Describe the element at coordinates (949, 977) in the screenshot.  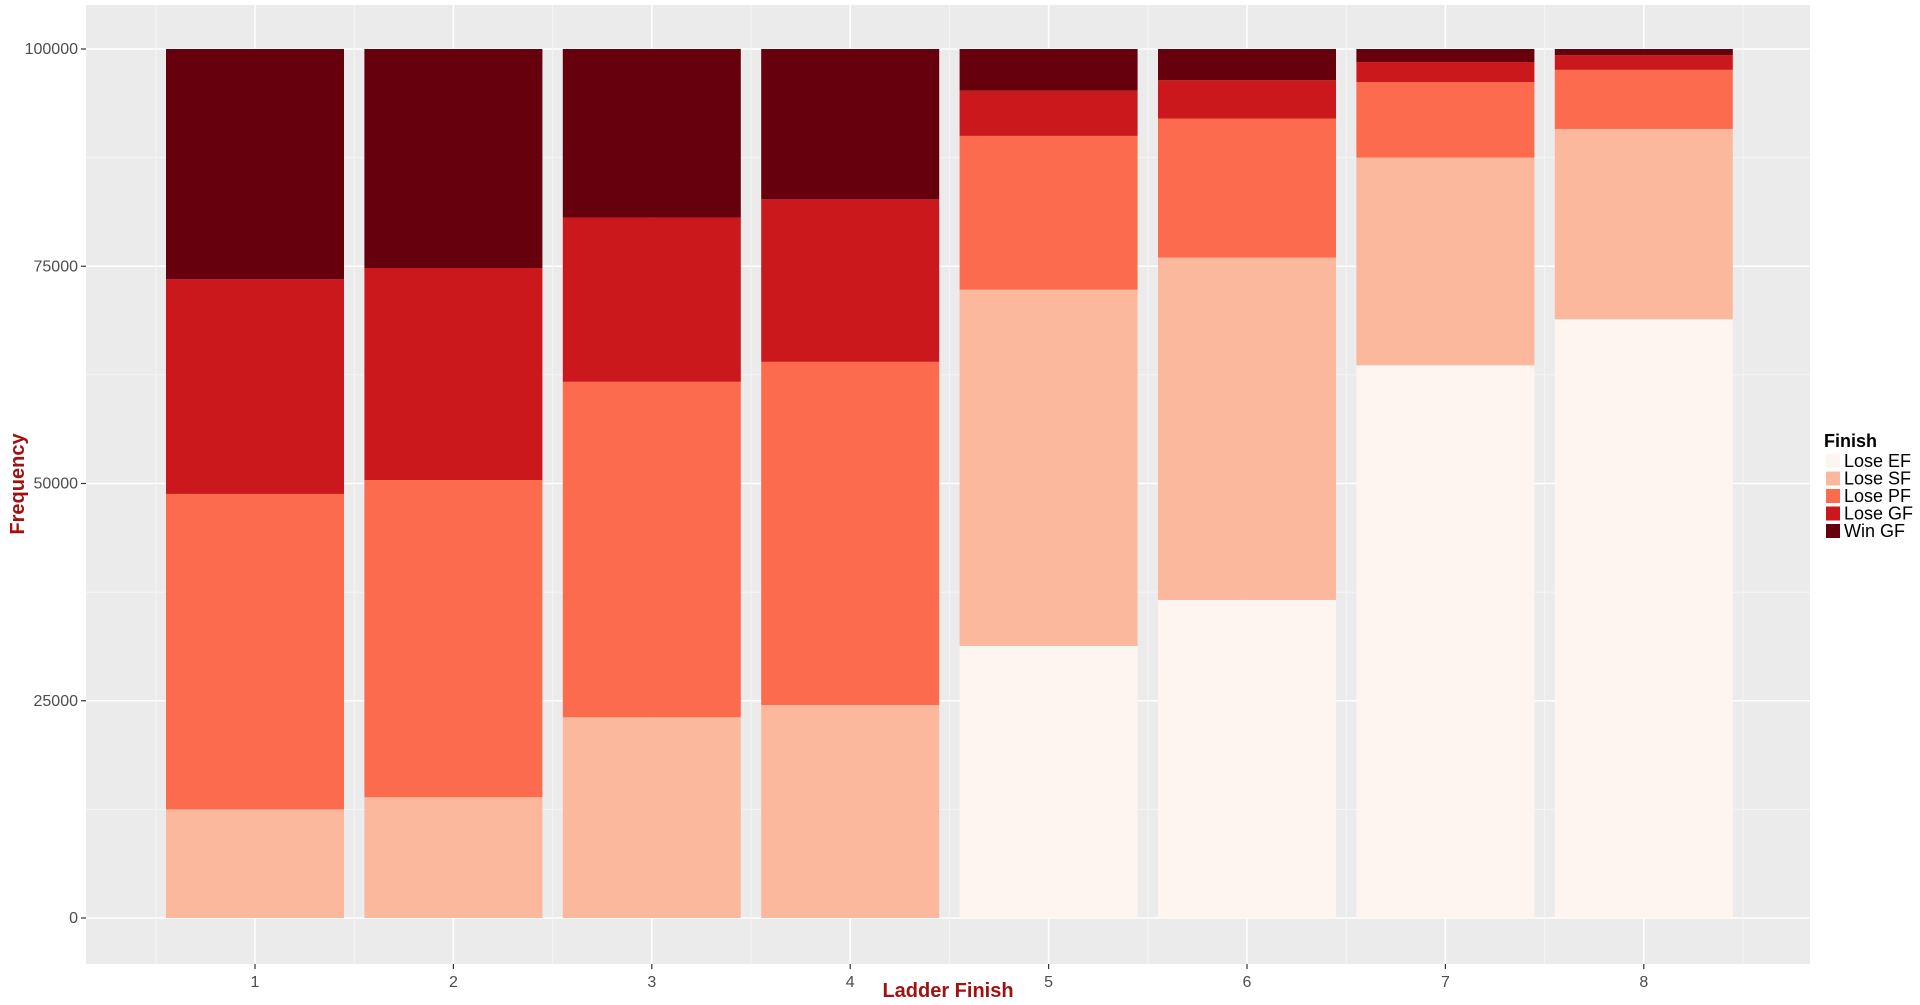
I see `x-axis: 1 2 3 4 5 6 7 8` at that location.